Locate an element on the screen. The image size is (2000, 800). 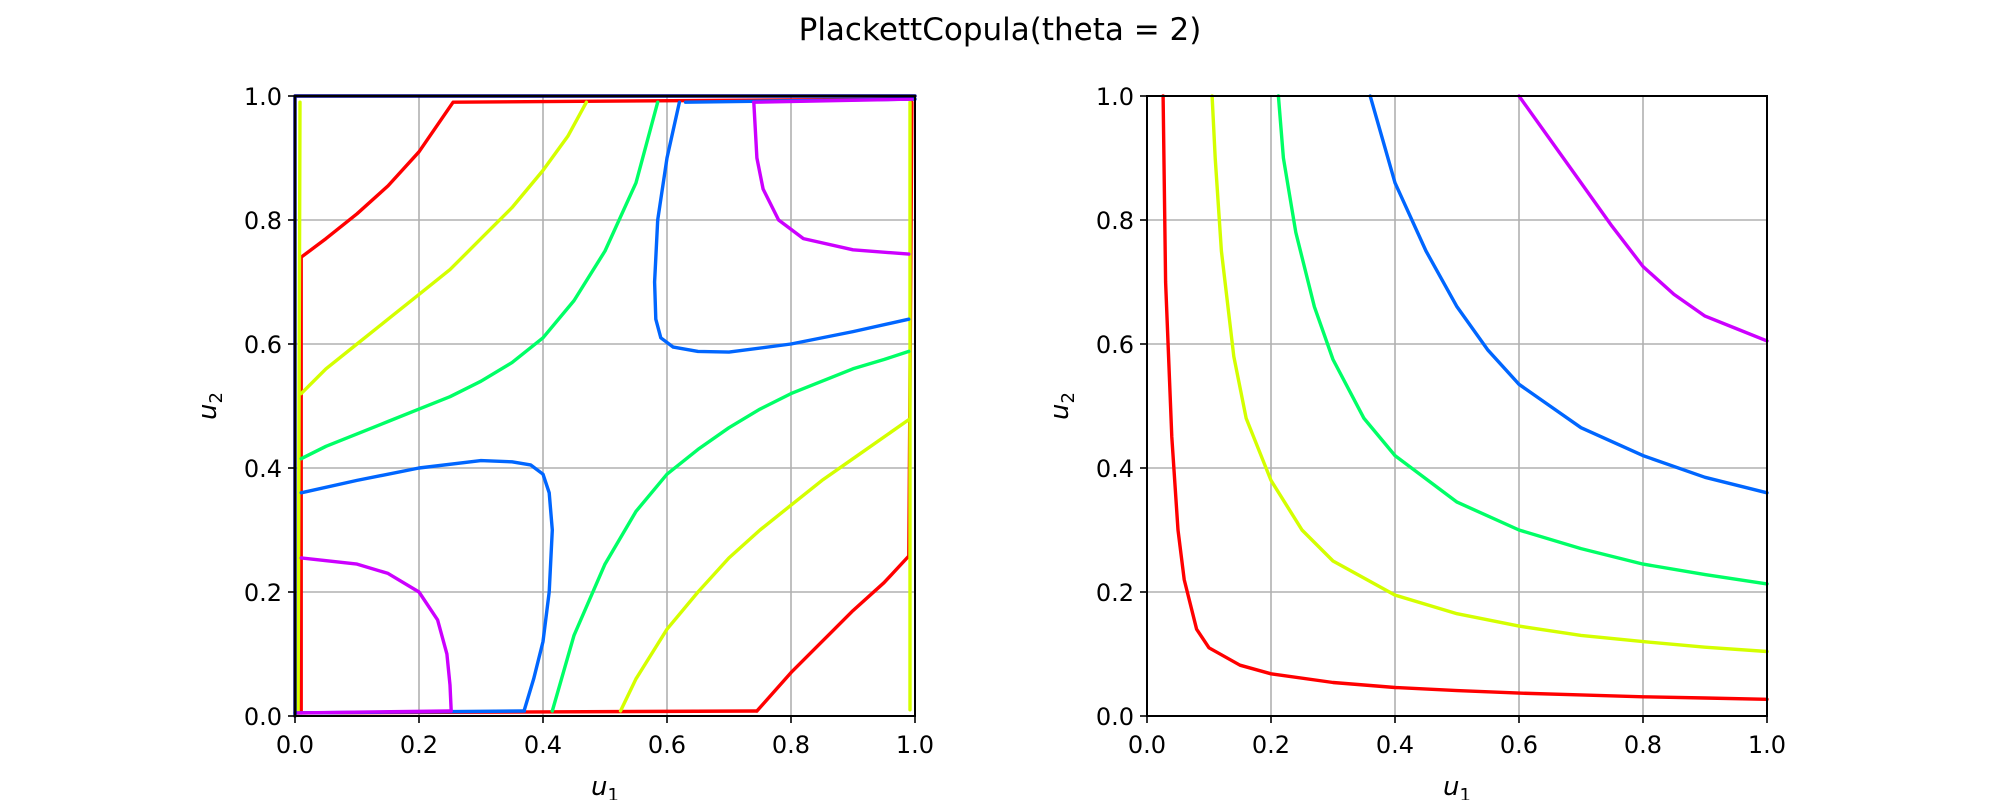
right-xtick-label: 0.0 is located at coordinates (1147, 745).